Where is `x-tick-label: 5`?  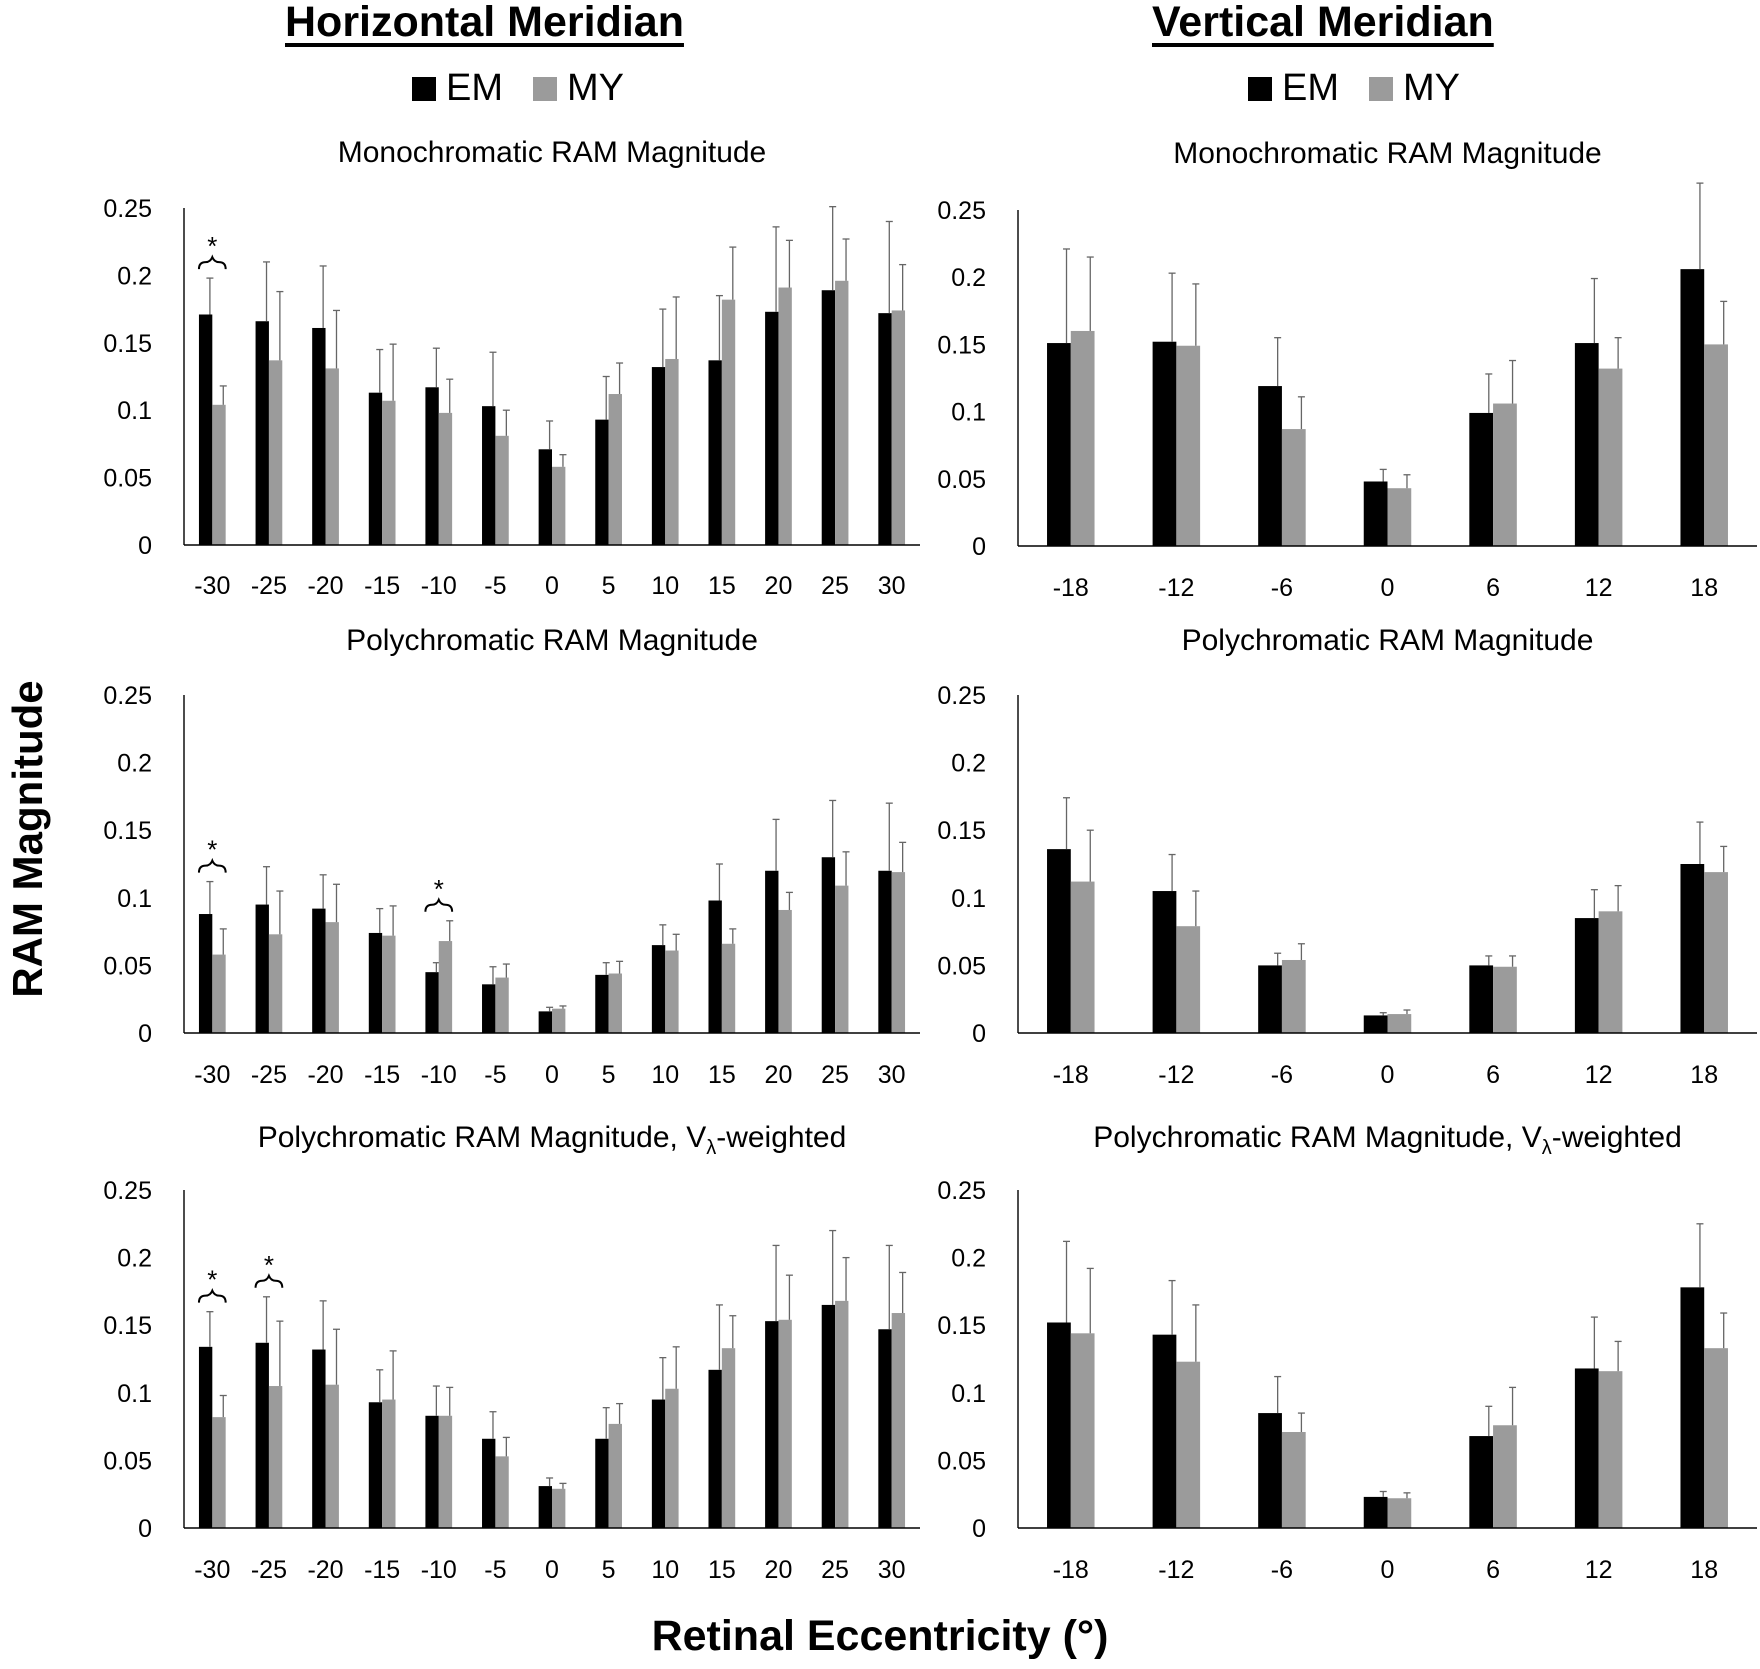
x-tick-label: 5 is located at coordinates (609, 1570).